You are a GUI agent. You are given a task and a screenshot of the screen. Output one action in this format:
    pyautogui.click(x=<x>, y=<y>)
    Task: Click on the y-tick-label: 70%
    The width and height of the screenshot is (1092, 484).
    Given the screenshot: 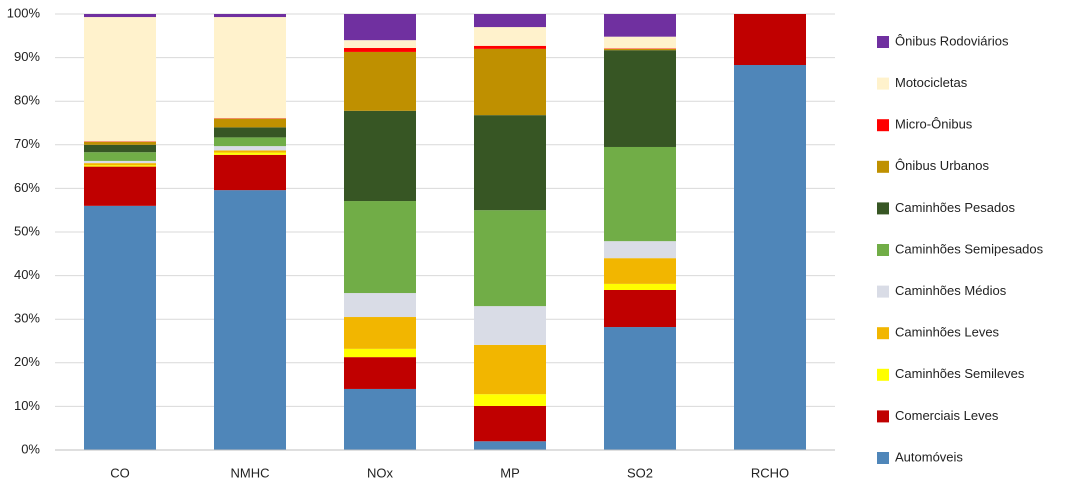 What is the action you would take?
    pyautogui.click(x=27, y=143)
    